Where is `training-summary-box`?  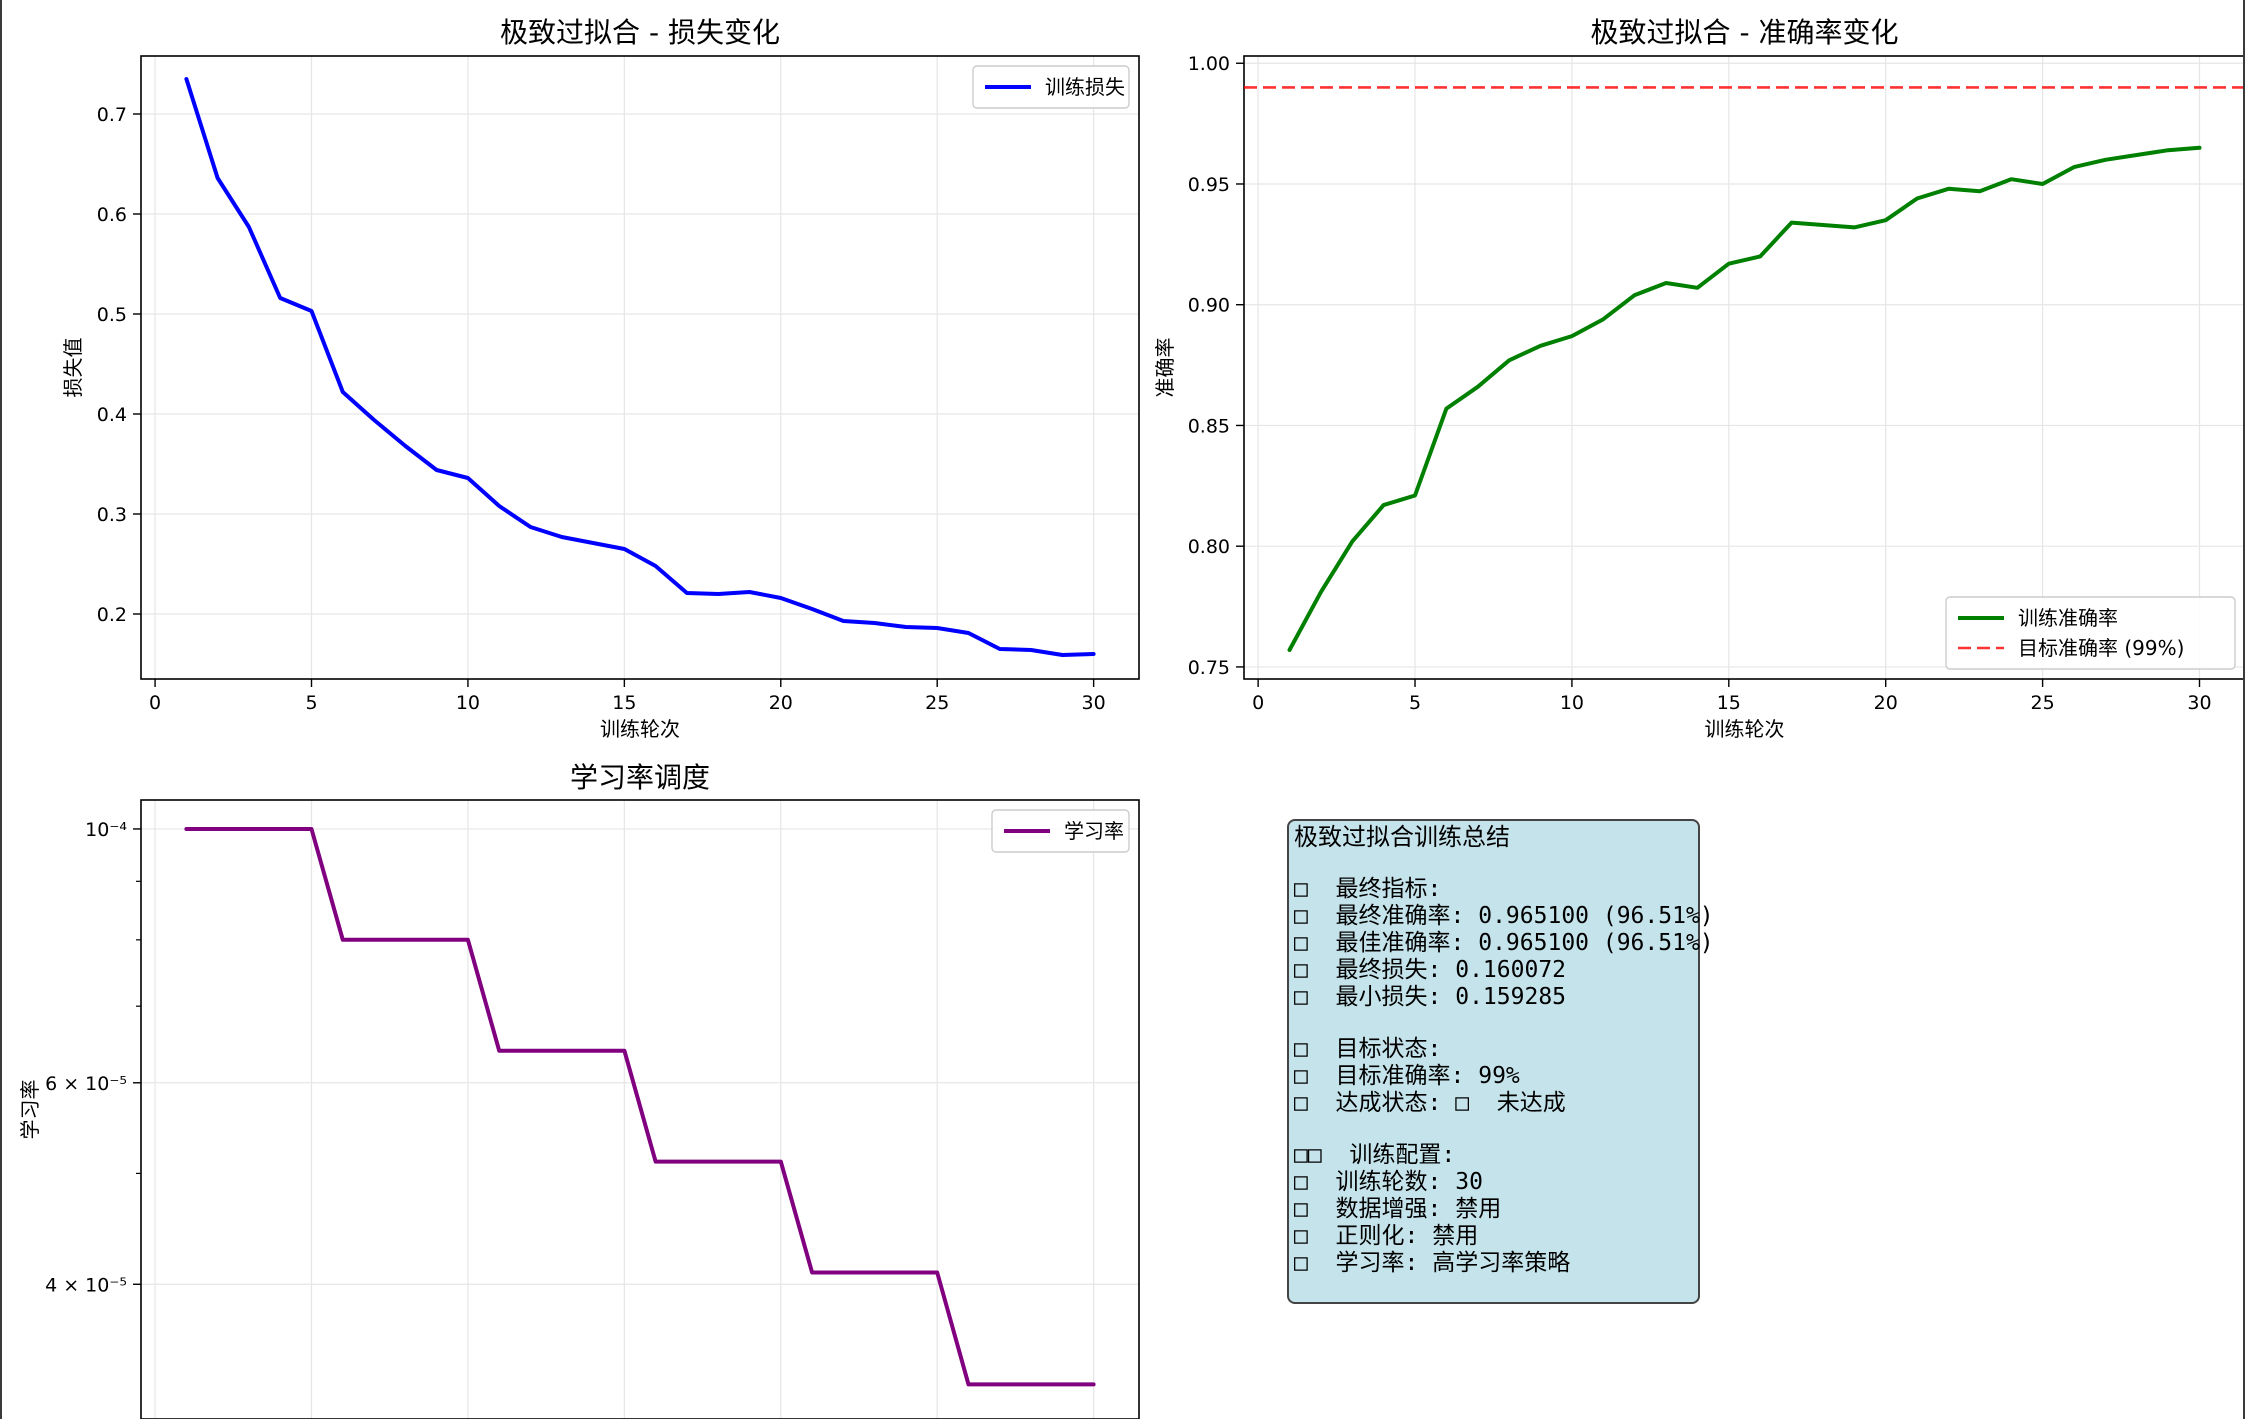
training-summary-box is located at coordinates (1493, 1061).